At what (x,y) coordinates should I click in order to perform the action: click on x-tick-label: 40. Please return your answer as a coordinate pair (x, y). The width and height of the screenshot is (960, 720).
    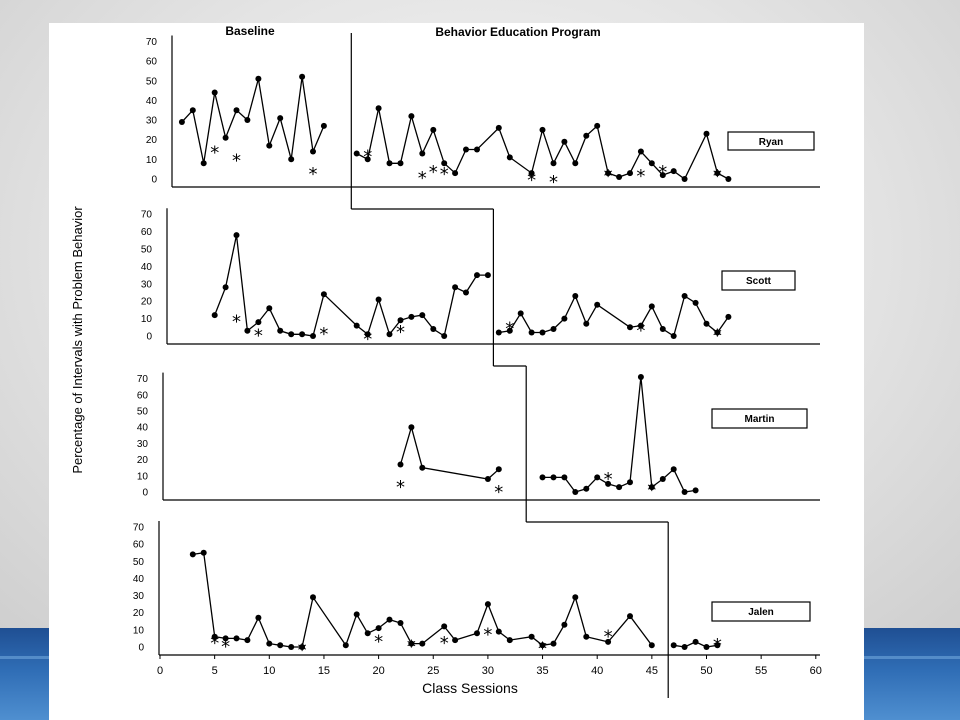
    Looking at the image, I should click on (597, 671).